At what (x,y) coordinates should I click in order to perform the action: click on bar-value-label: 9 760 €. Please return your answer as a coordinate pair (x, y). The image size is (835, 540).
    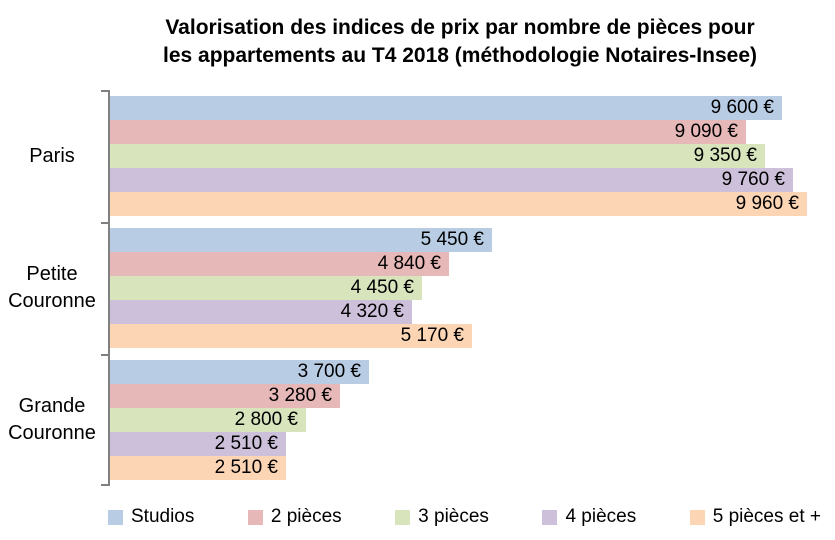
    Looking at the image, I should click on (753, 179).